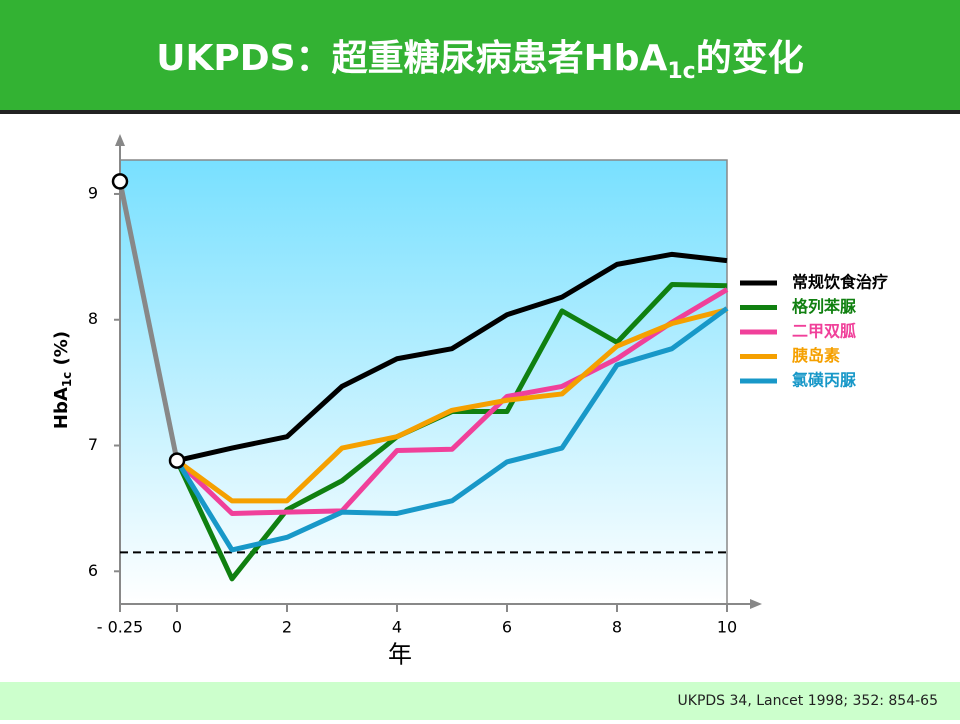 This screenshot has height=724, width=960. What do you see at coordinates (617, 627) in the screenshot?
I see `x-tick-label: 8` at bounding box center [617, 627].